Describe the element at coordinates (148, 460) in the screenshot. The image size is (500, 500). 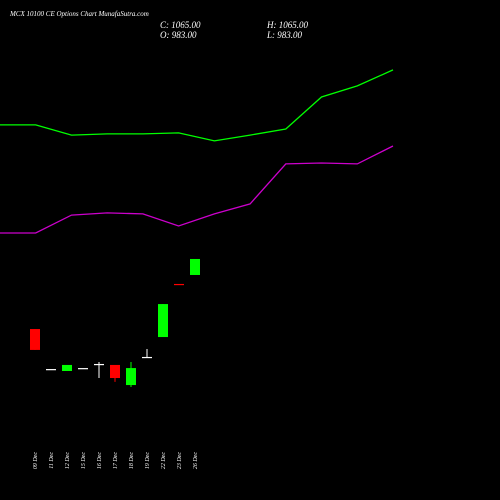
I see `x-tick-label: 19 Dec` at that location.